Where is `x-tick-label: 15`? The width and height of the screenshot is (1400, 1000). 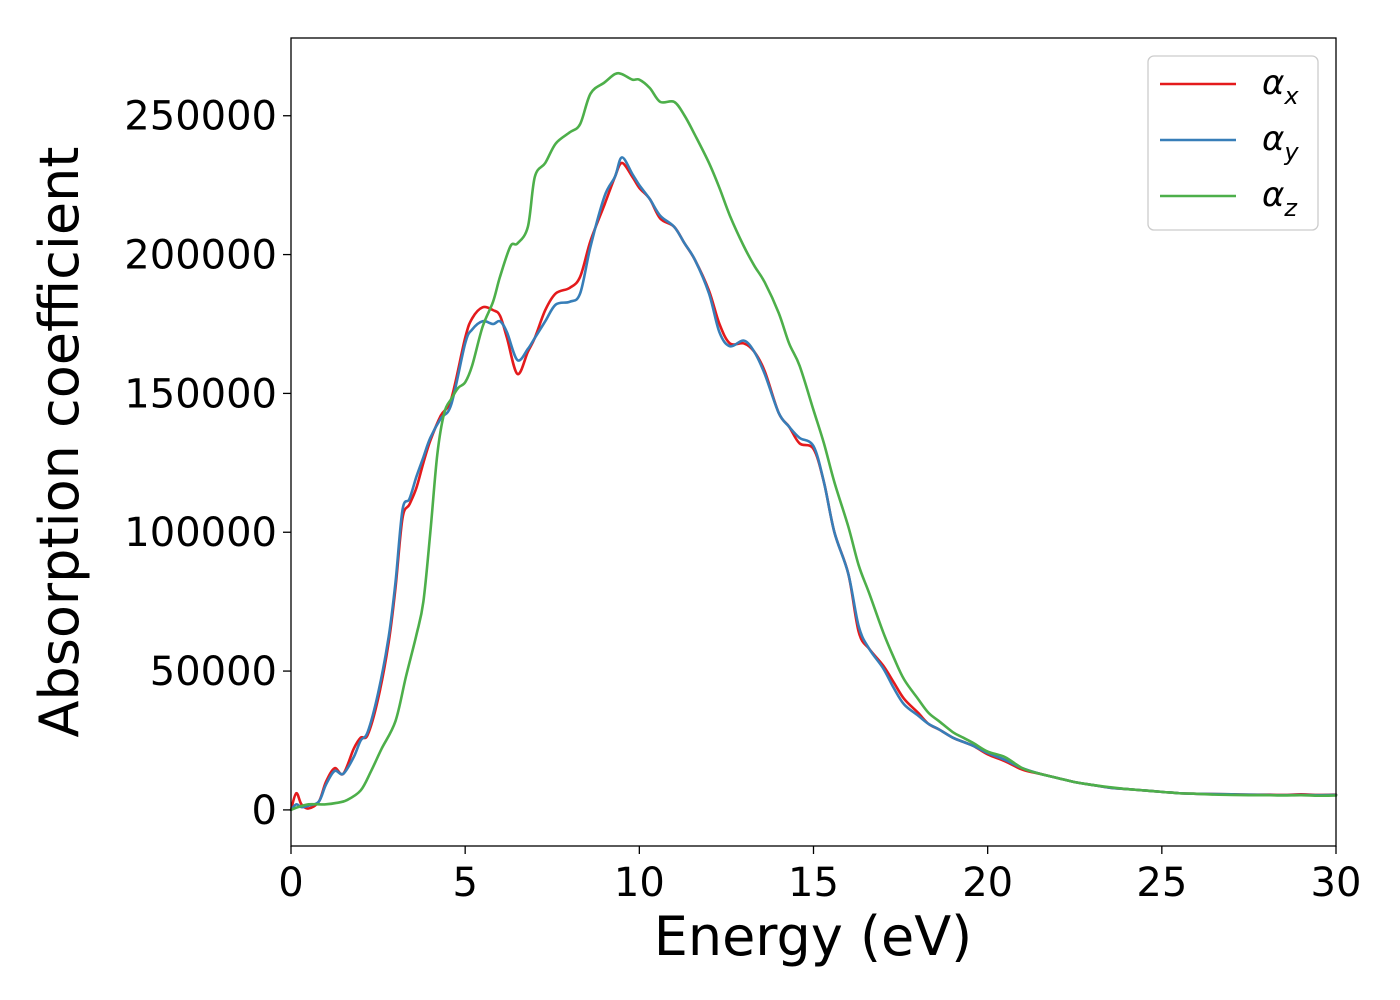
x-tick-label: 15 is located at coordinates (813, 883).